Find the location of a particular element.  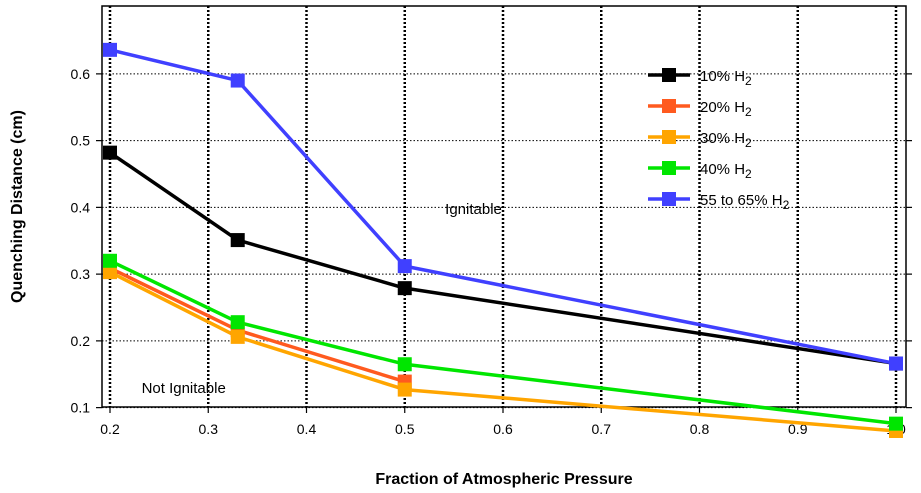

y-tick-label-4: 0.5 is located at coordinates (81, 141).